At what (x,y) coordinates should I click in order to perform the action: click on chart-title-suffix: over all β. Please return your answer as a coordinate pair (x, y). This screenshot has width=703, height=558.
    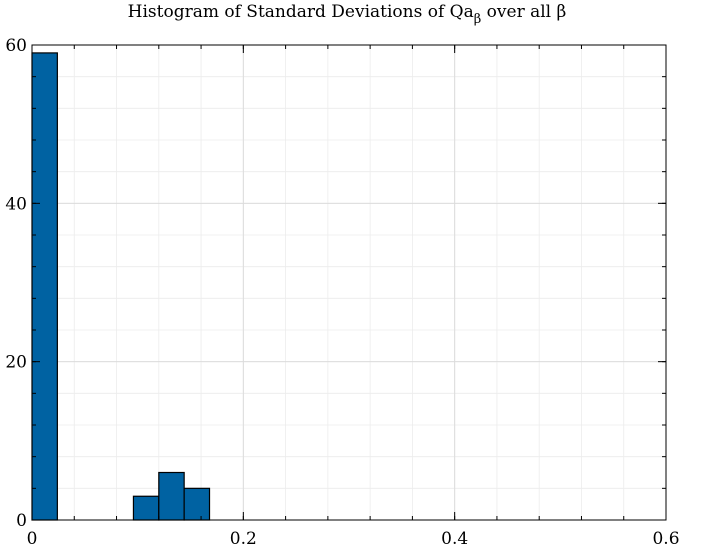
    Looking at the image, I should click on (523, 12).